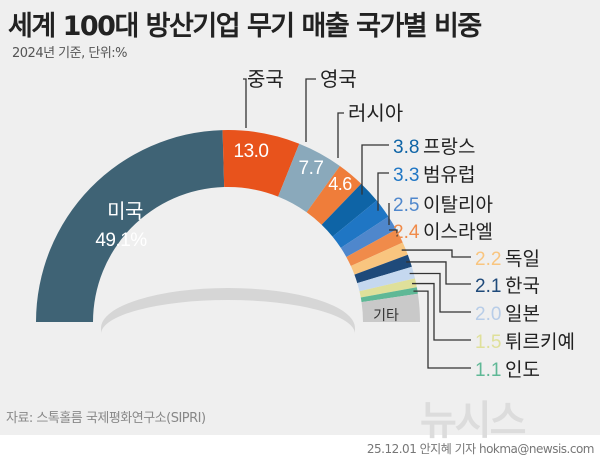  What do you see at coordinates (540, 342) in the screenshot?
I see `country-name-11: 튀르키예` at bounding box center [540, 342].